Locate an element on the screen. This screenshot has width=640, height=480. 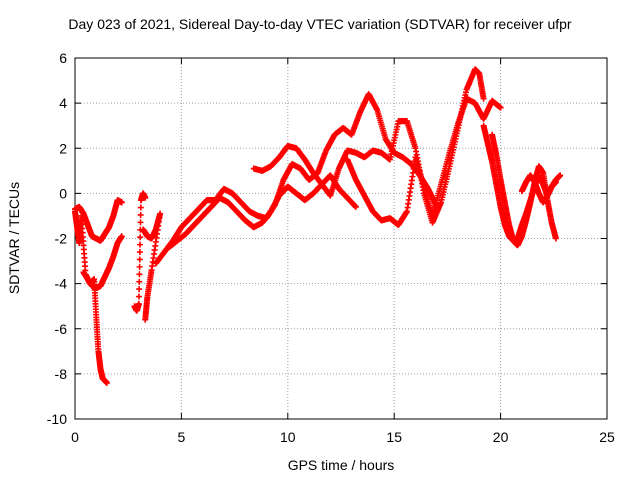
y-tick-label: 2 is located at coordinates (63, 148).